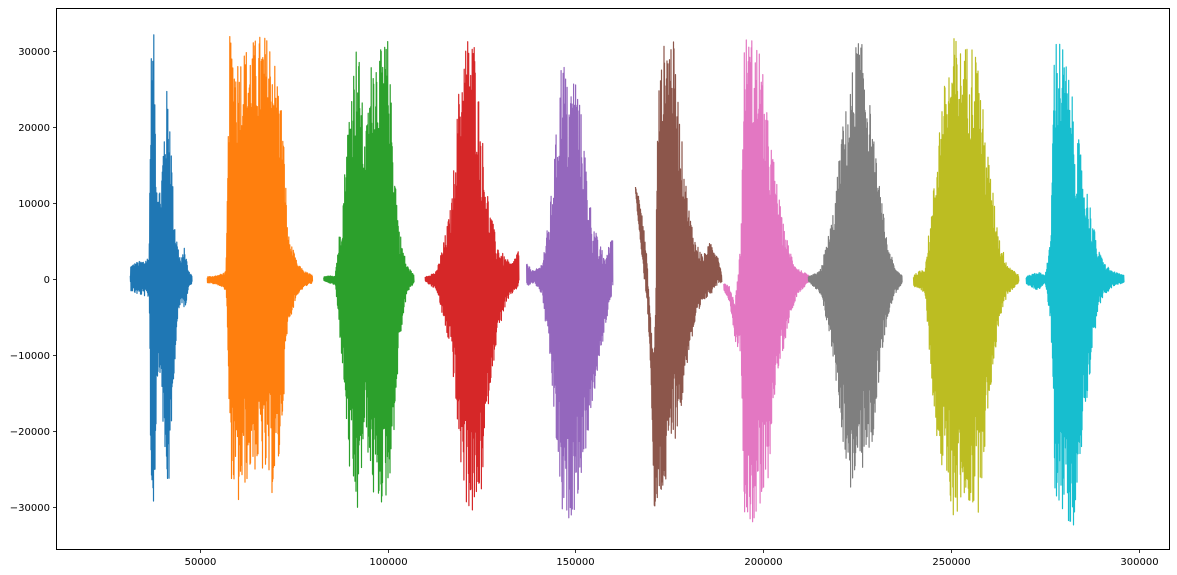  What do you see at coordinates (855, 265) in the screenshot?
I see `series-8-line` at bounding box center [855, 265].